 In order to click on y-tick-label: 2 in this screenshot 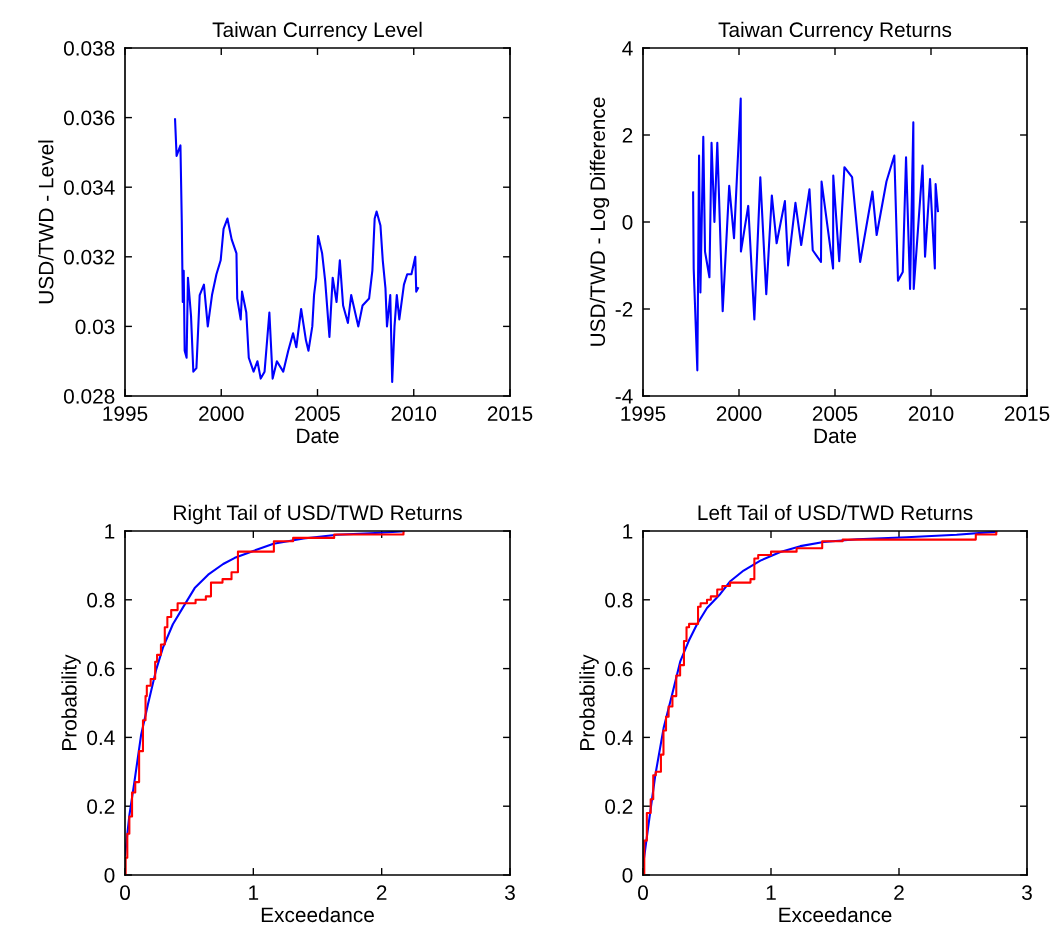, I will do `click(627, 135)`.